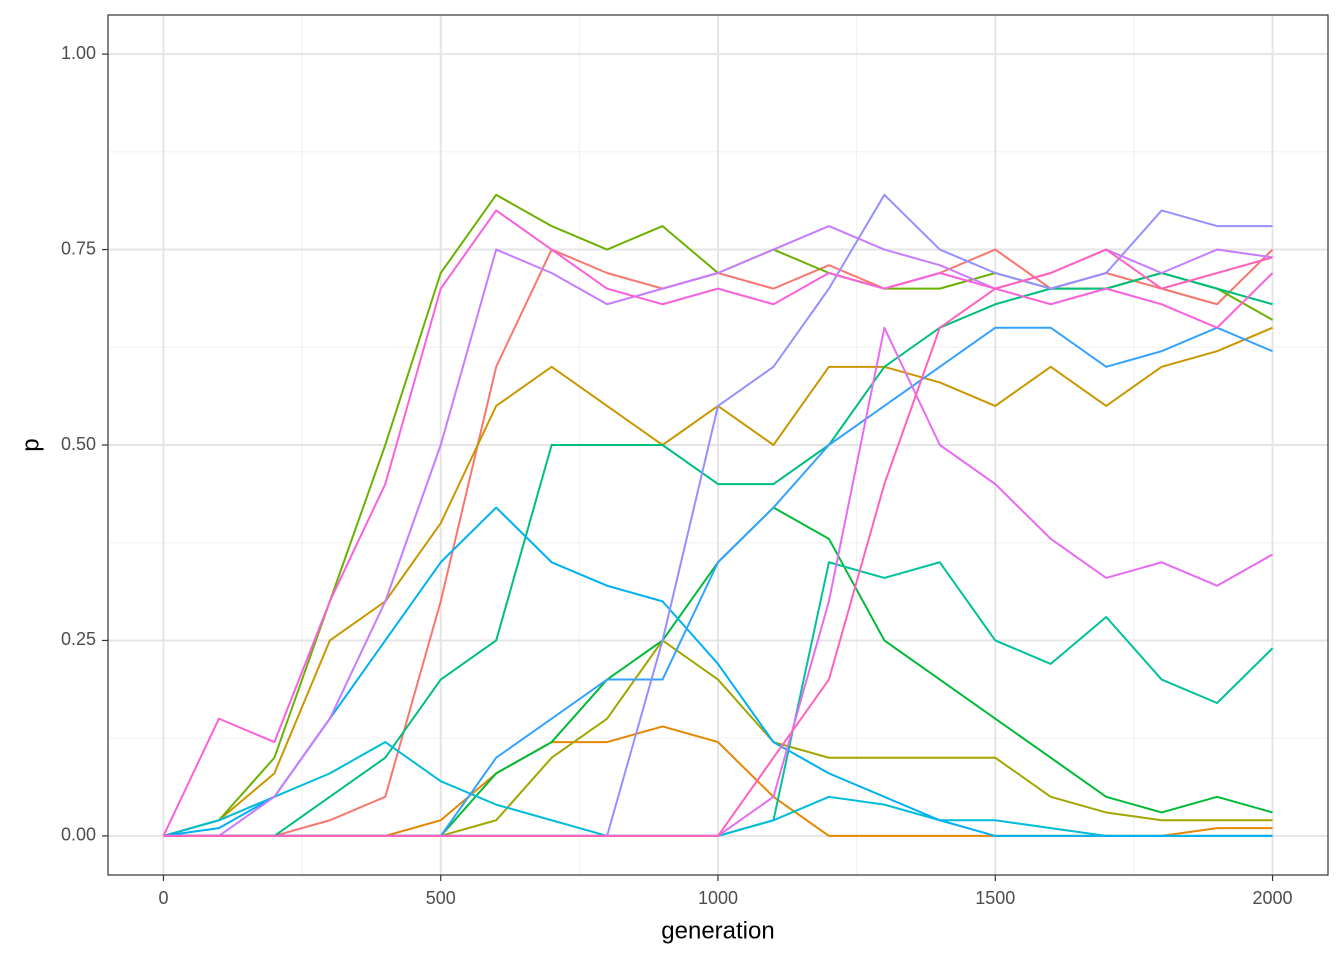 The height and width of the screenshot is (960, 1344). What do you see at coordinates (78, 835) in the screenshot?
I see `y-tick-label: 0.00` at bounding box center [78, 835].